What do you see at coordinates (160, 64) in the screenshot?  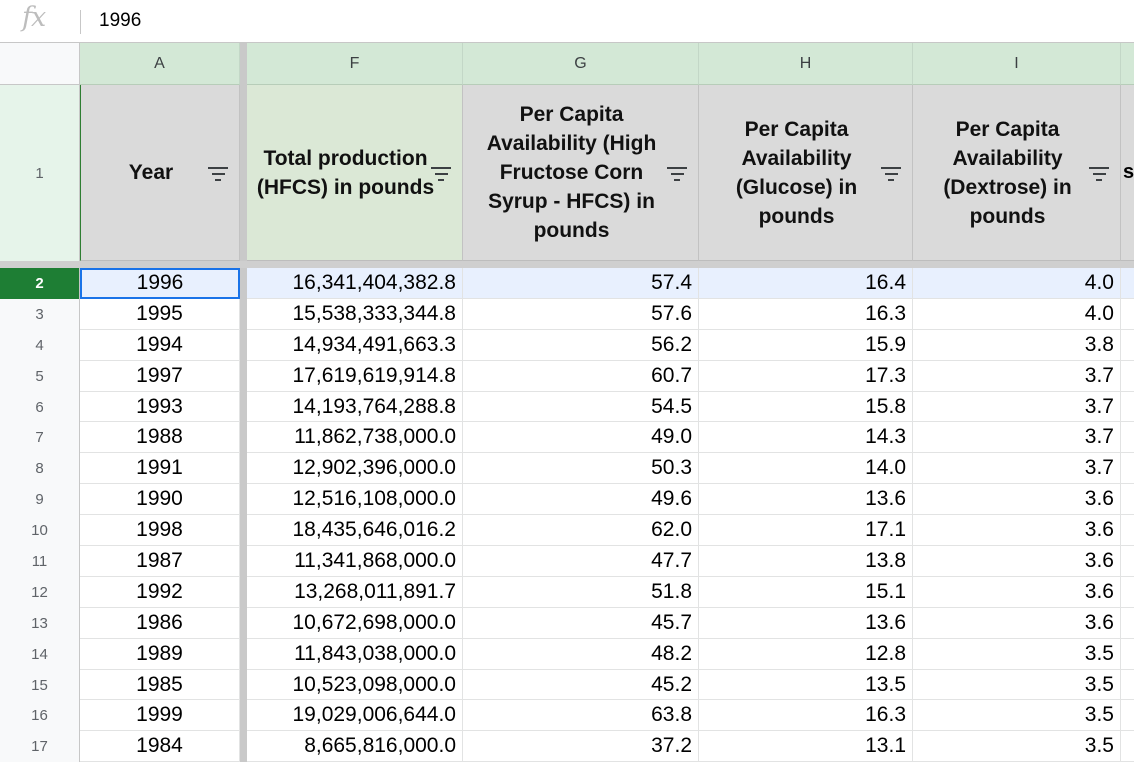 I see `column-header-a: A` at bounding box center [160, 64].